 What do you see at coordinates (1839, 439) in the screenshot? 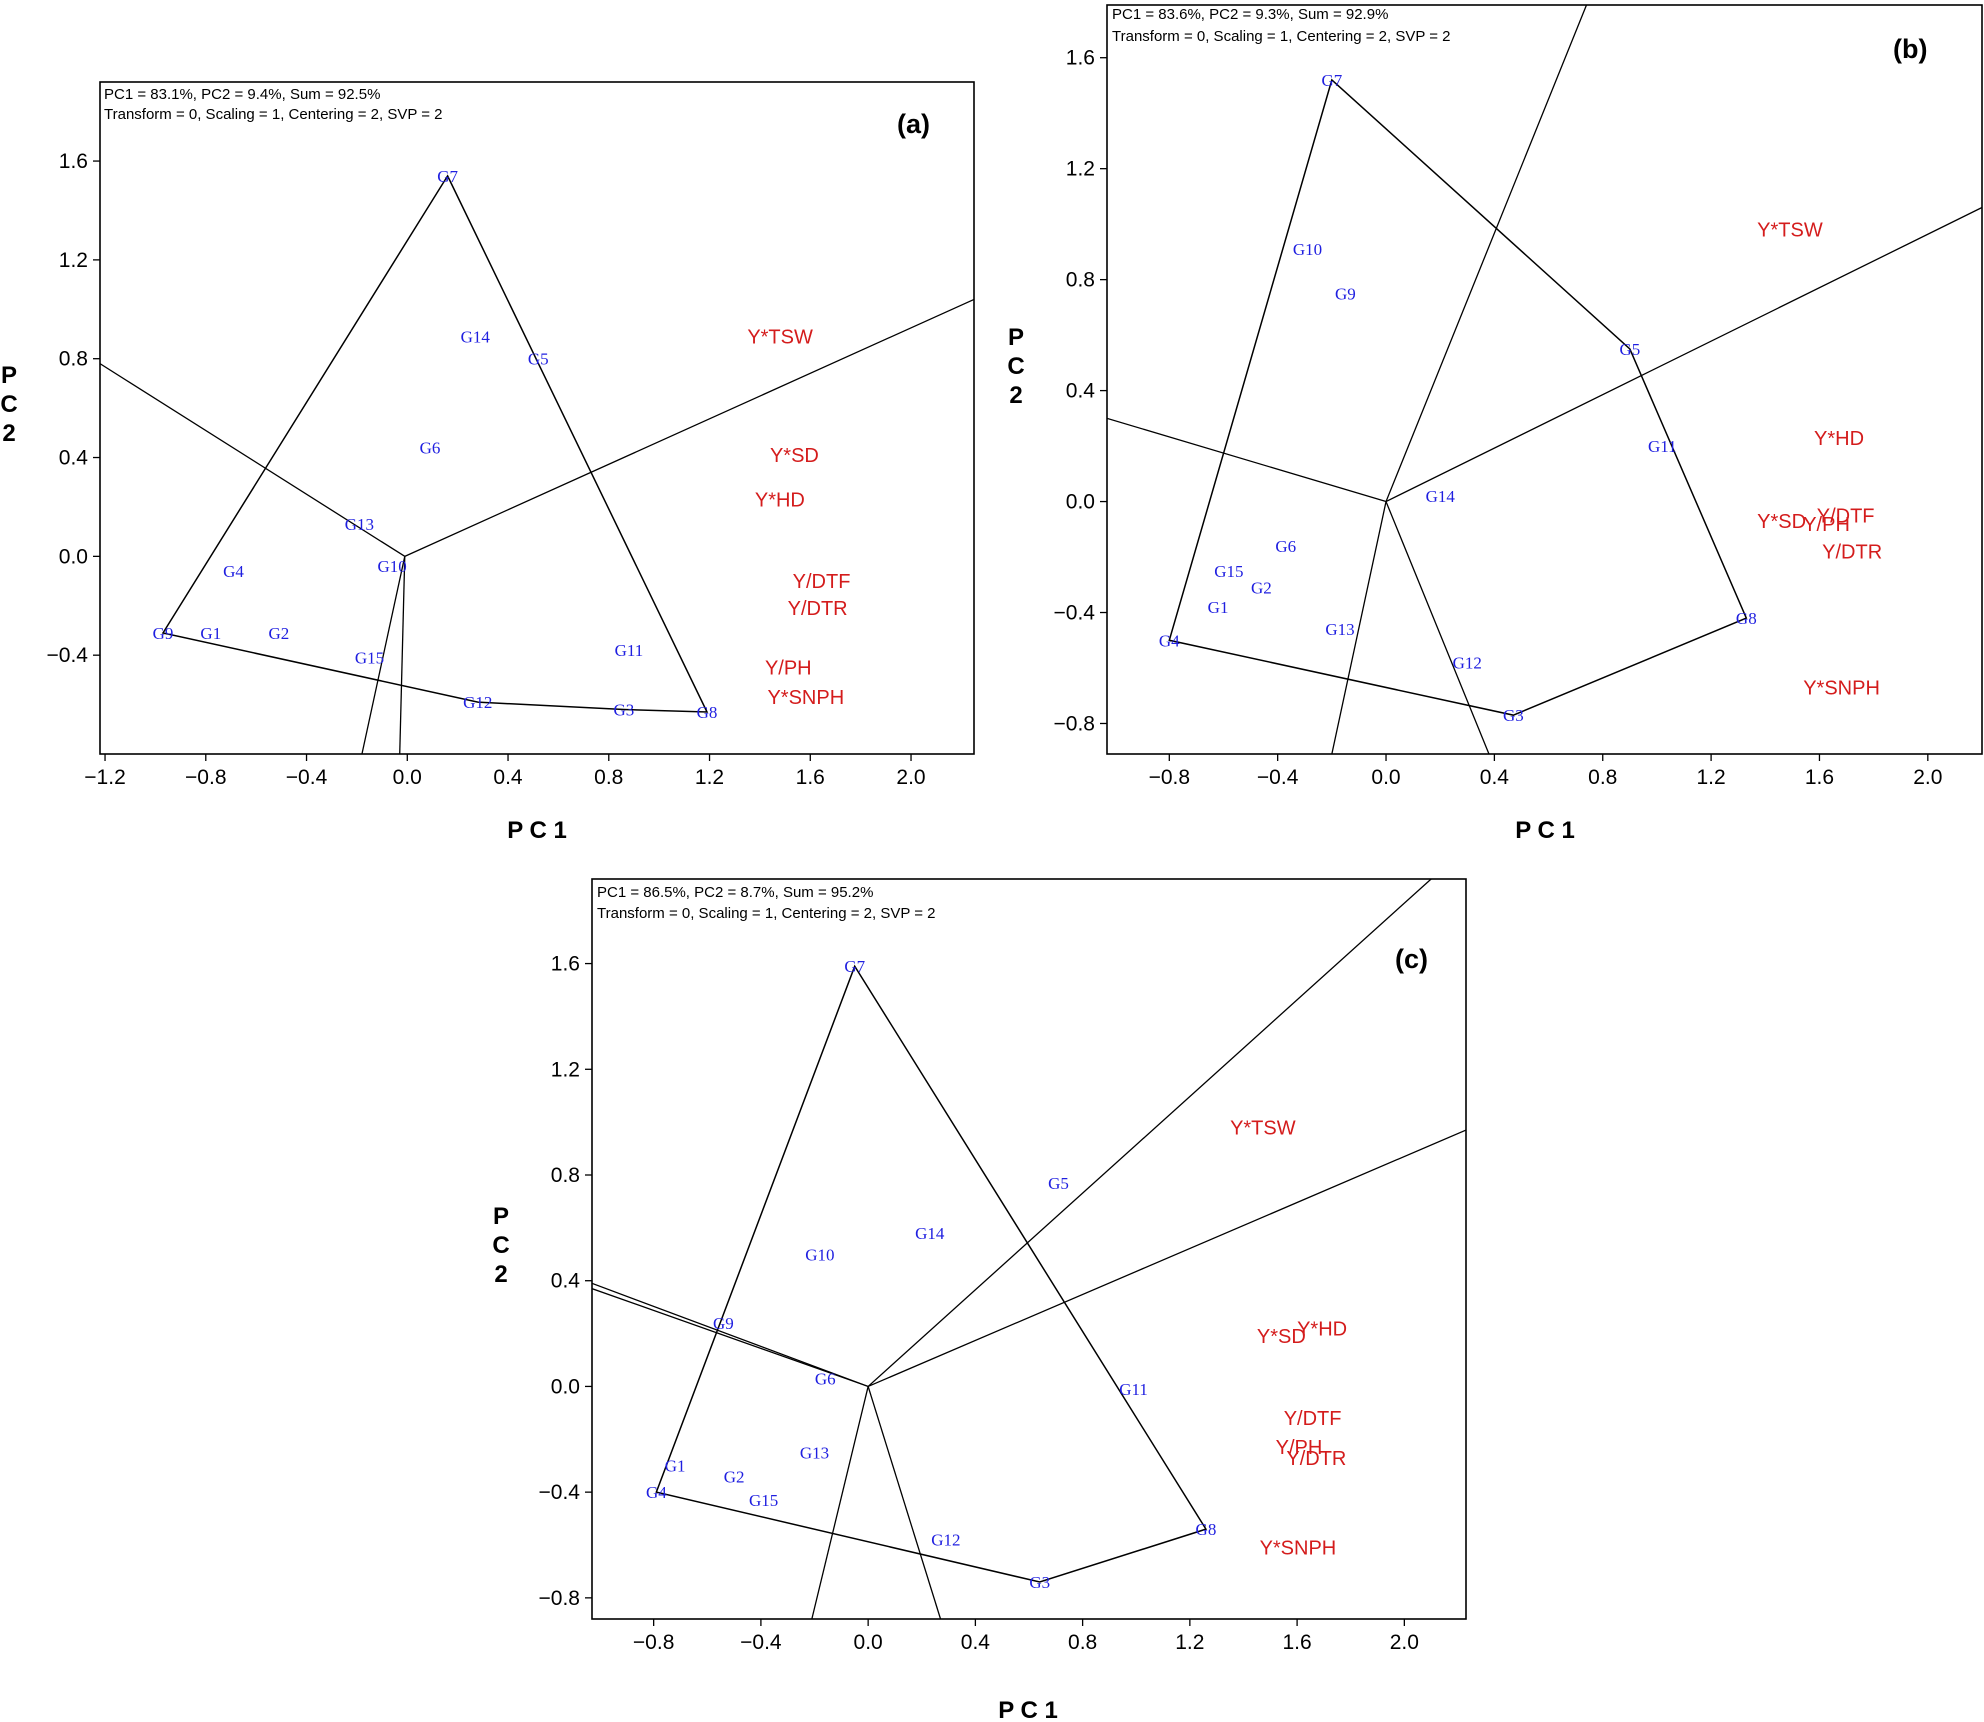
I see `trait-label: Y*HD` at bounding box center [1839, 439].